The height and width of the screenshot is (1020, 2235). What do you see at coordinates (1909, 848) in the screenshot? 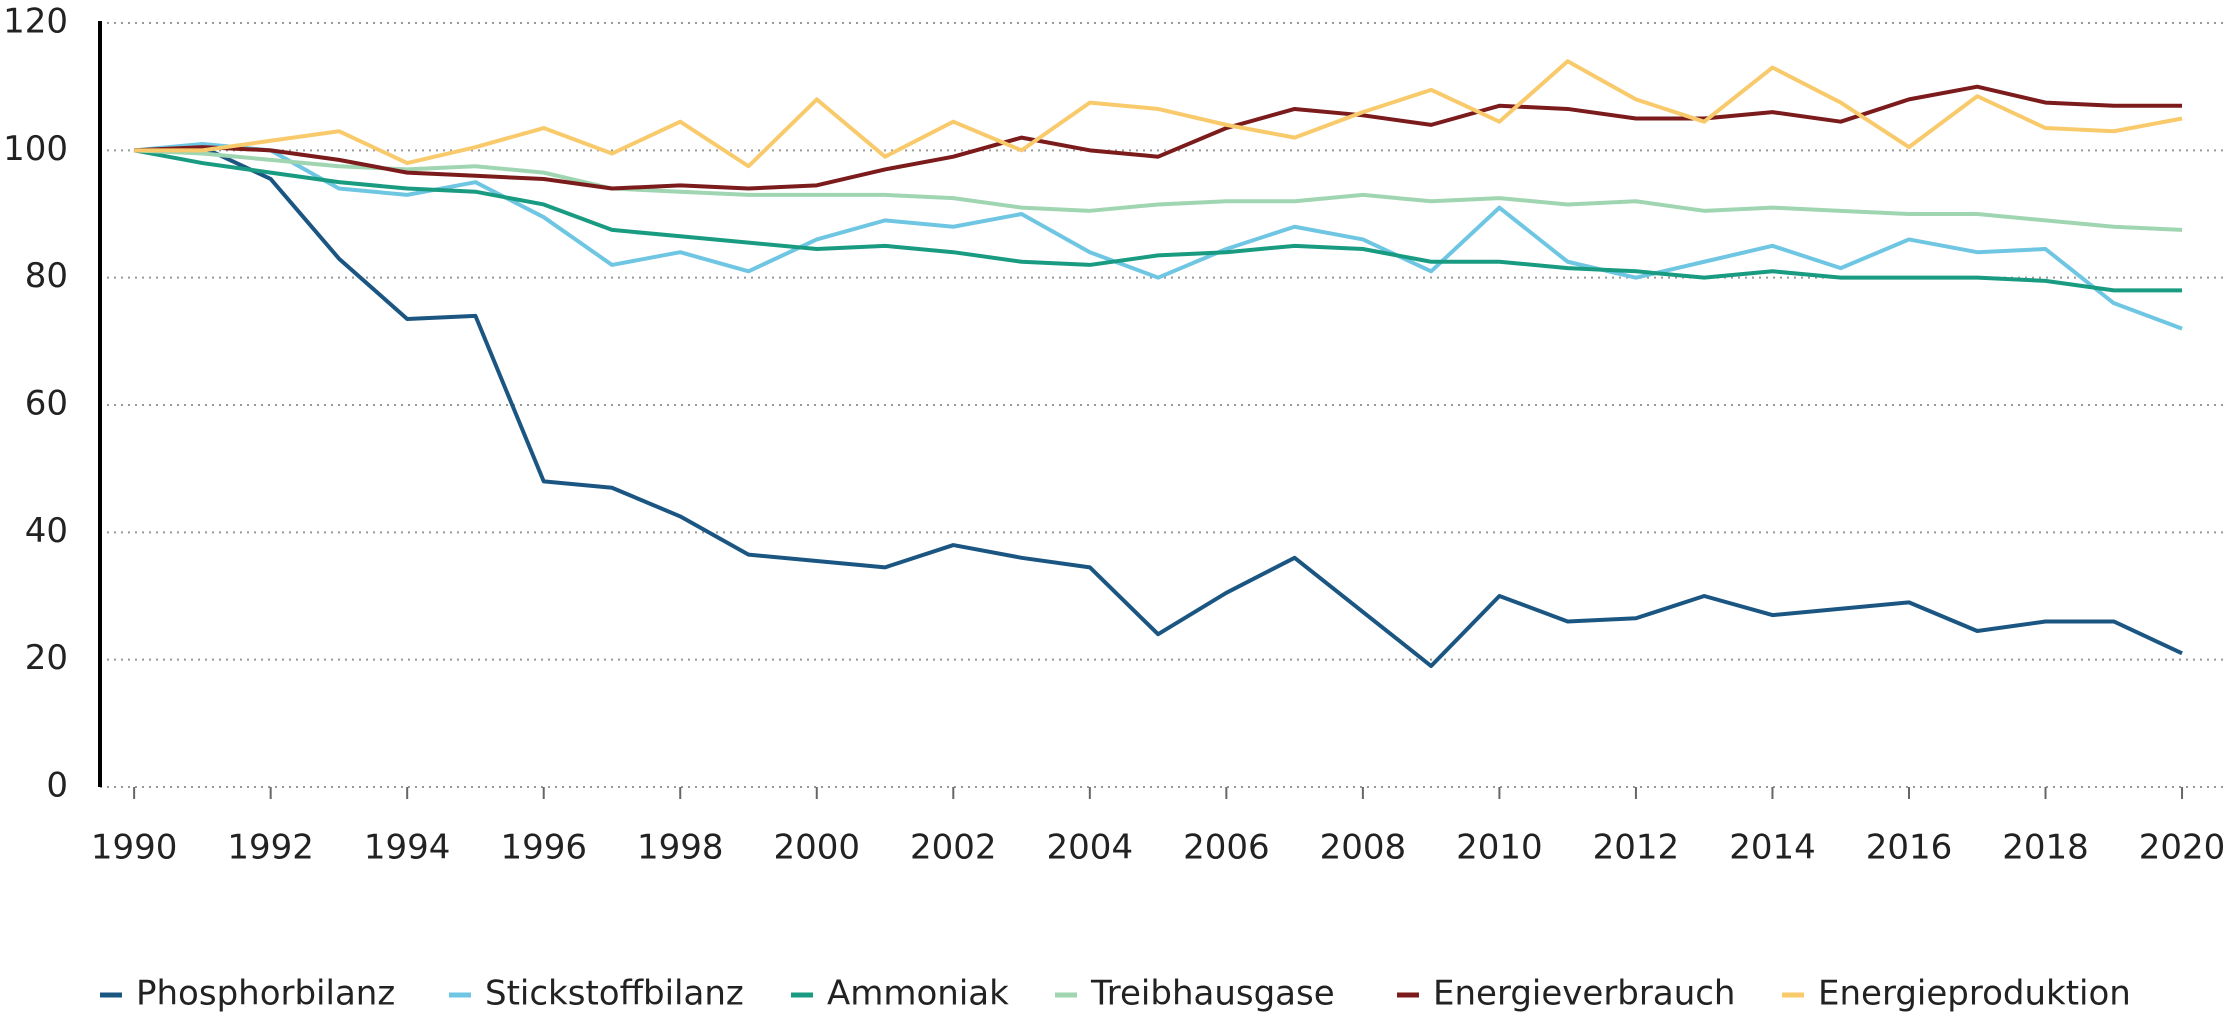
I see `x-tick-label: 2016` at bounding box center [1909, 848].